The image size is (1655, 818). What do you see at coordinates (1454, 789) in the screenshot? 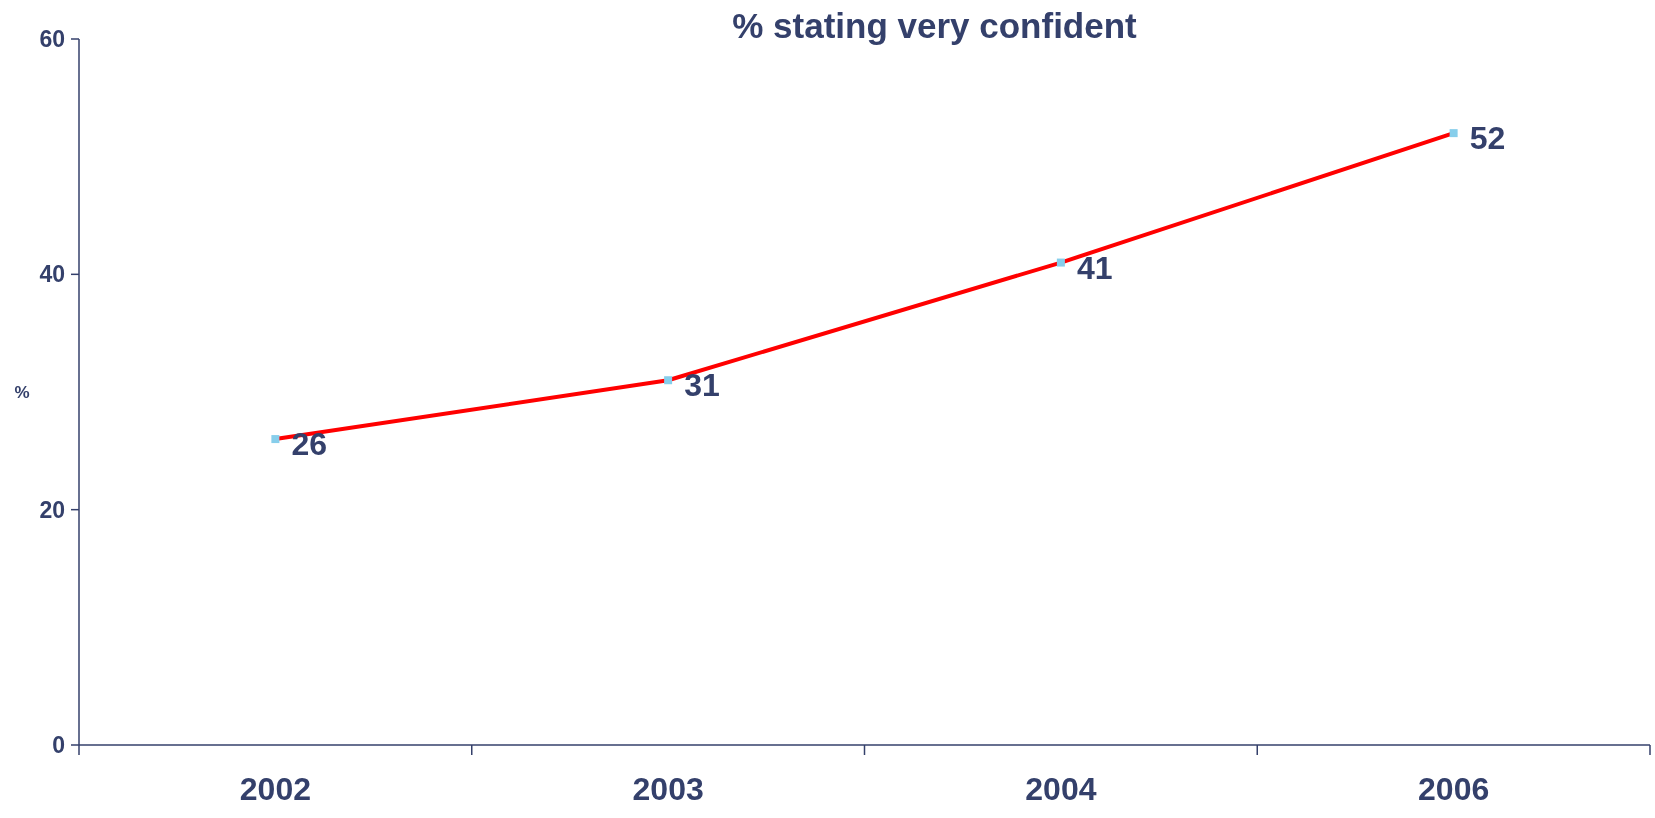
I see `x-tick-label: 2006` at bounding box center [1454, 789].